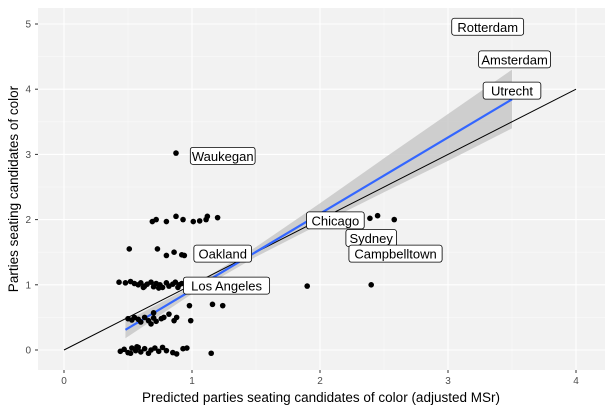 This screenshot has height=413, width=610. I want to click on point-label: Oakland, so click(222, 253).